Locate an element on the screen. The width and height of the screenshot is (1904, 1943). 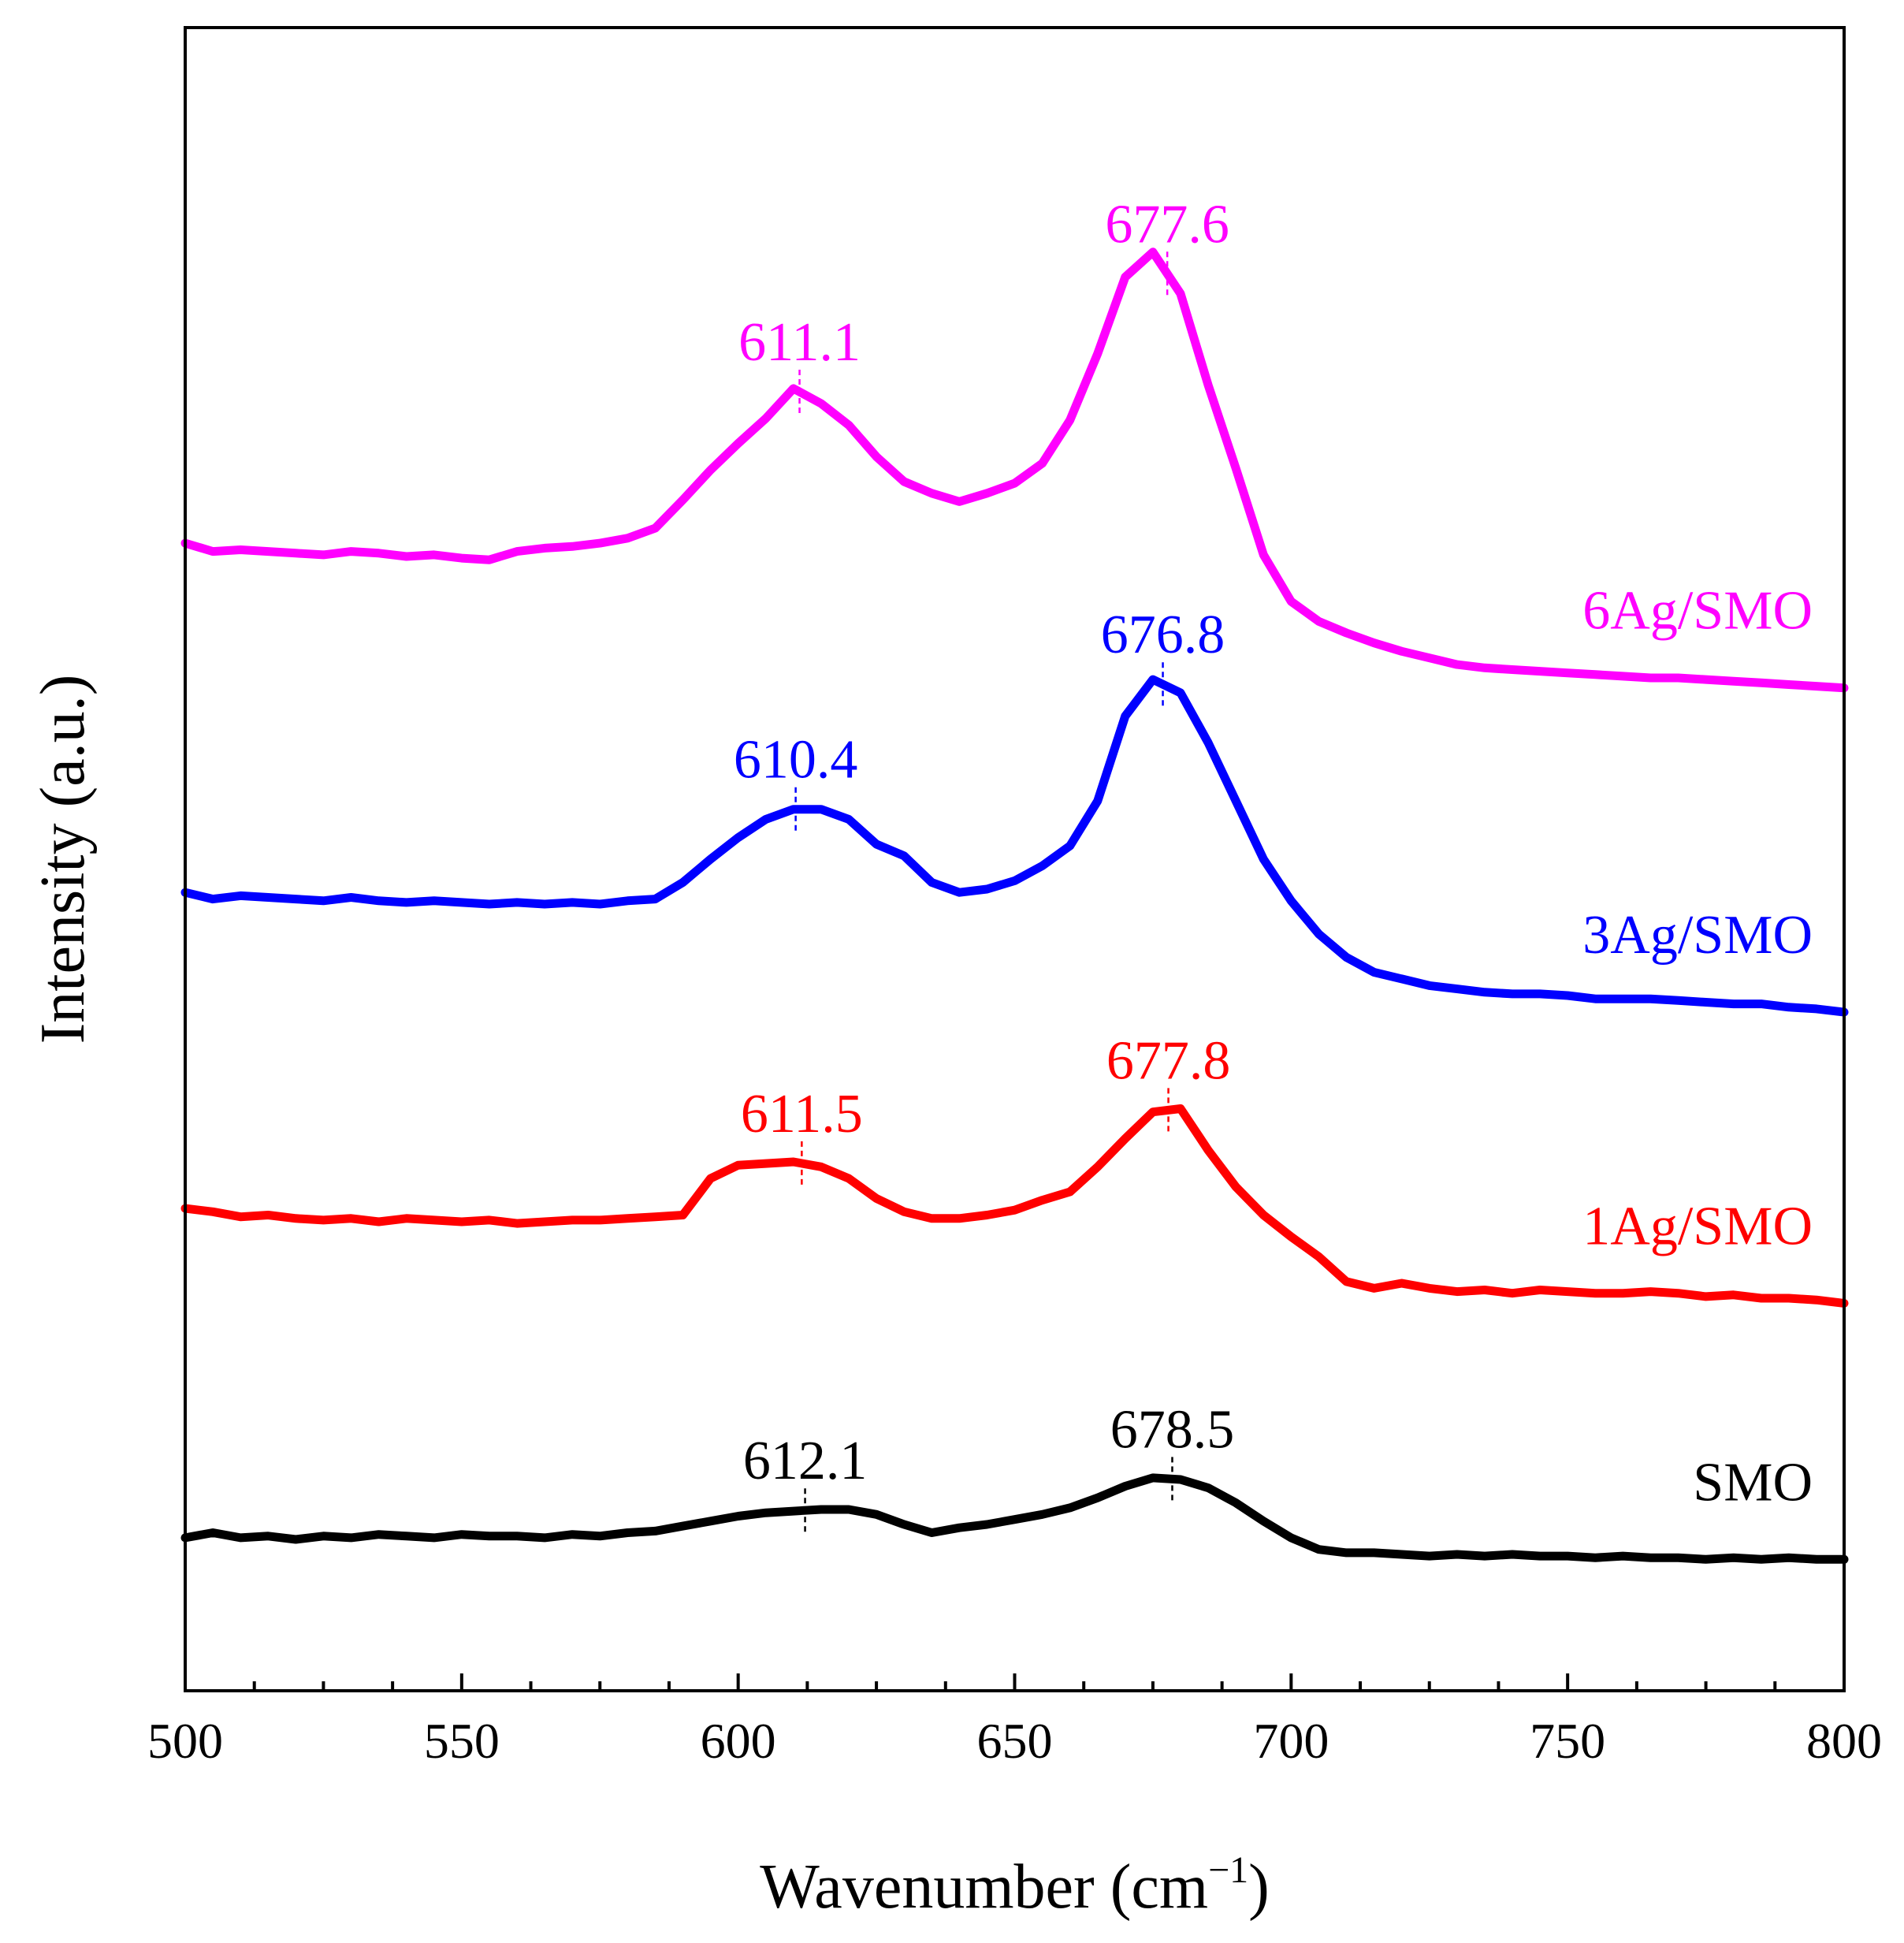
x-tick-label: 700 is located at coordinates (1291, 1741).